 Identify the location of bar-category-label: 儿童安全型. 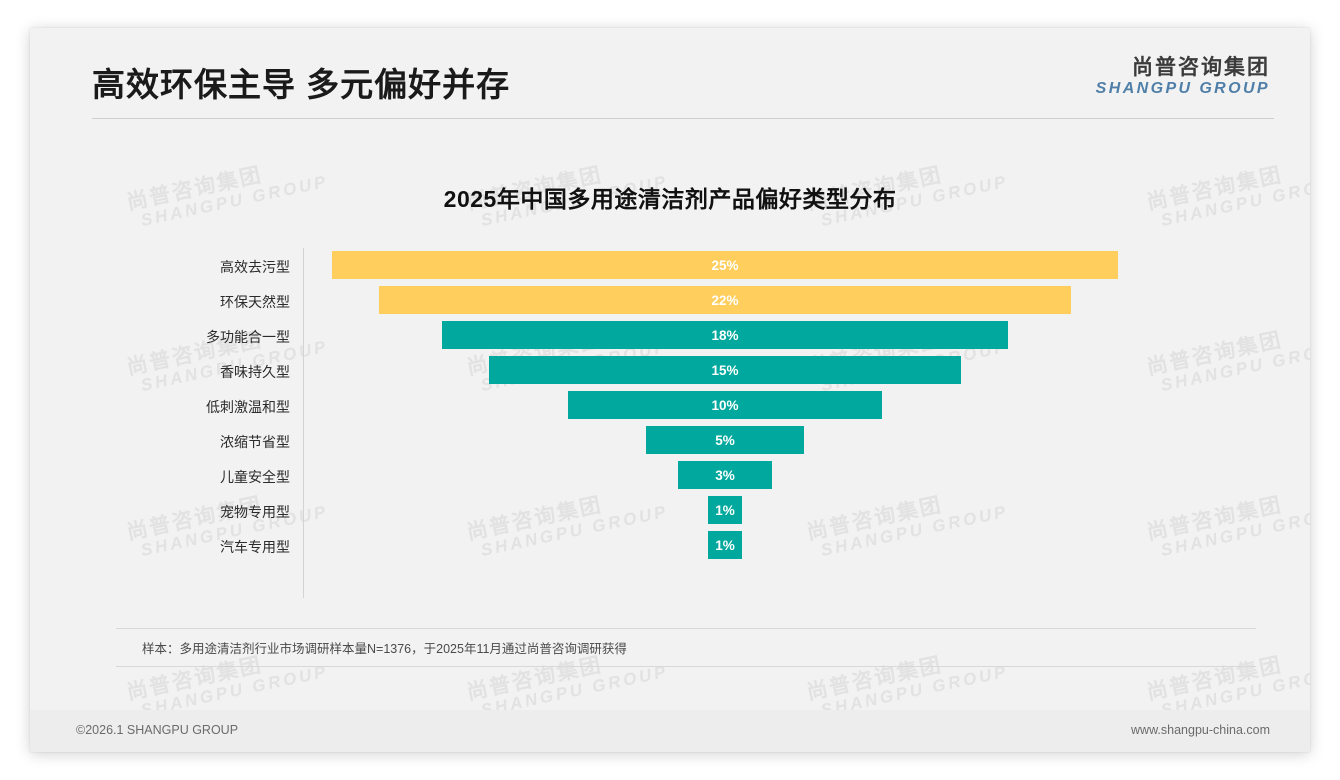
(255, 477).